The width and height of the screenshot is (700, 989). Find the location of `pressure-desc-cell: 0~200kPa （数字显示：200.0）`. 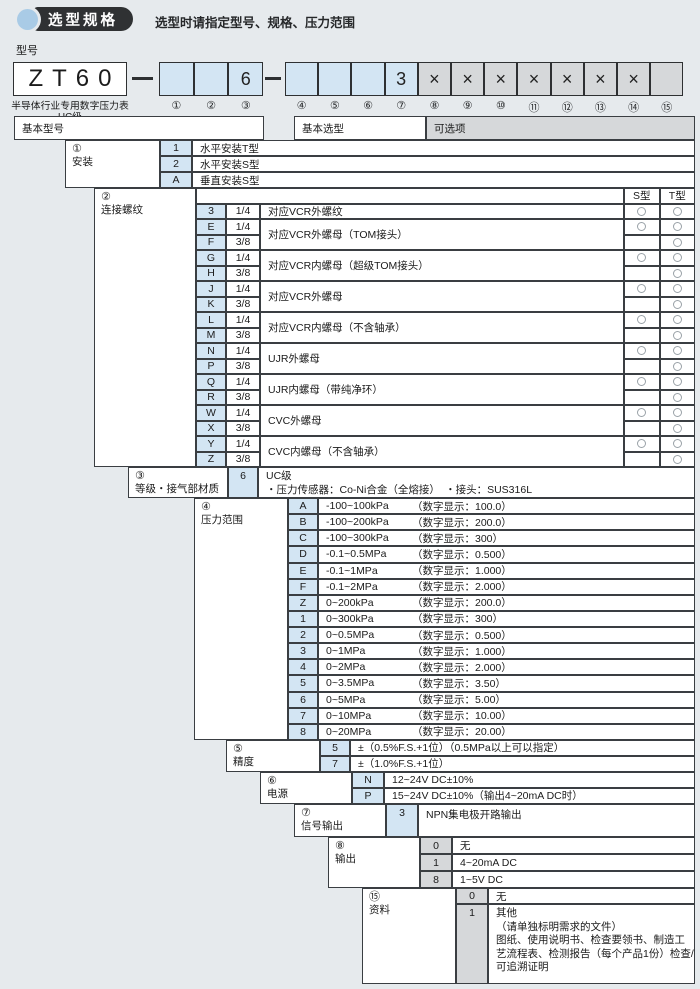

pressure-desc-cell: 0~200kPa （数字显示：200.0） is located at coordinates (506, 602).